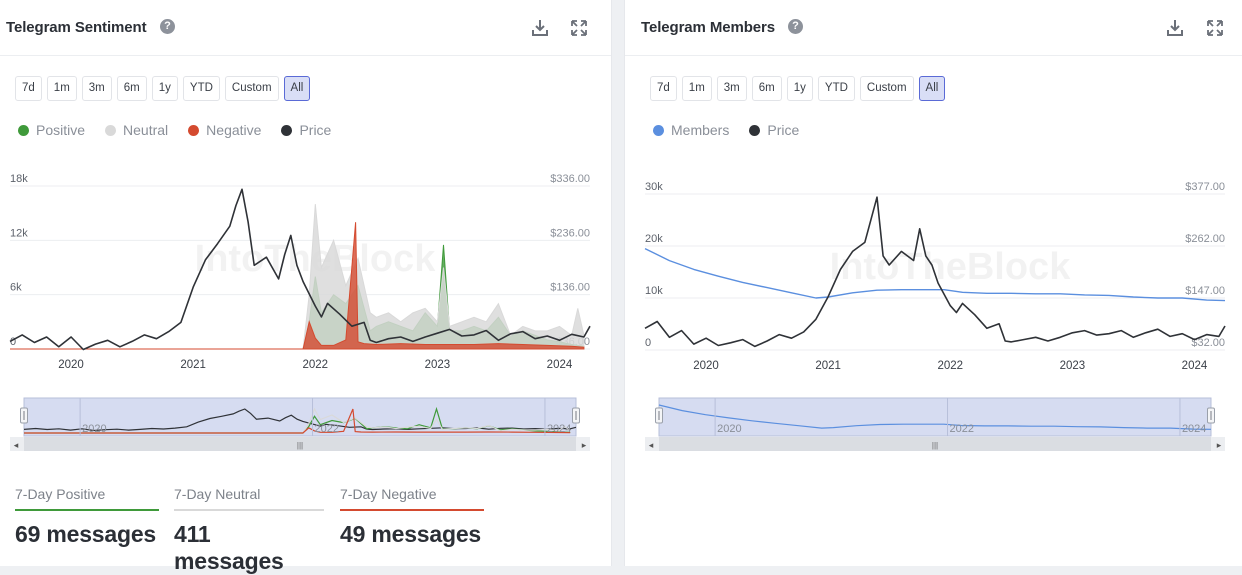  What do you see at coordinates (297, 286) in the screenshot?
I see `negative-series-area` at bounding box center [297, 286].